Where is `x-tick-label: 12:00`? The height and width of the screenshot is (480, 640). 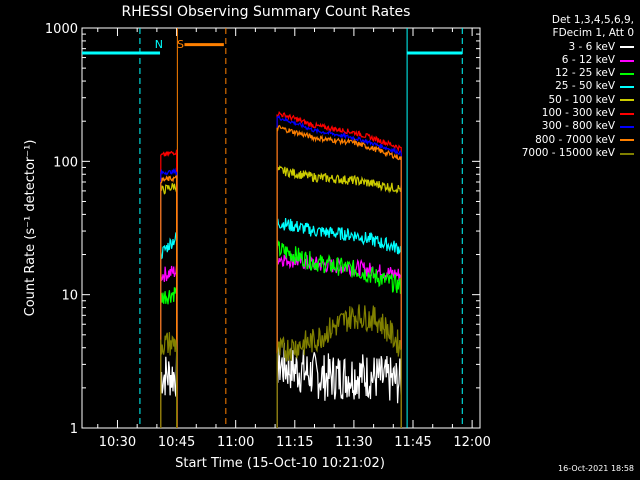 x-tick-label: 12:00 is located at coordinates (471, 442).